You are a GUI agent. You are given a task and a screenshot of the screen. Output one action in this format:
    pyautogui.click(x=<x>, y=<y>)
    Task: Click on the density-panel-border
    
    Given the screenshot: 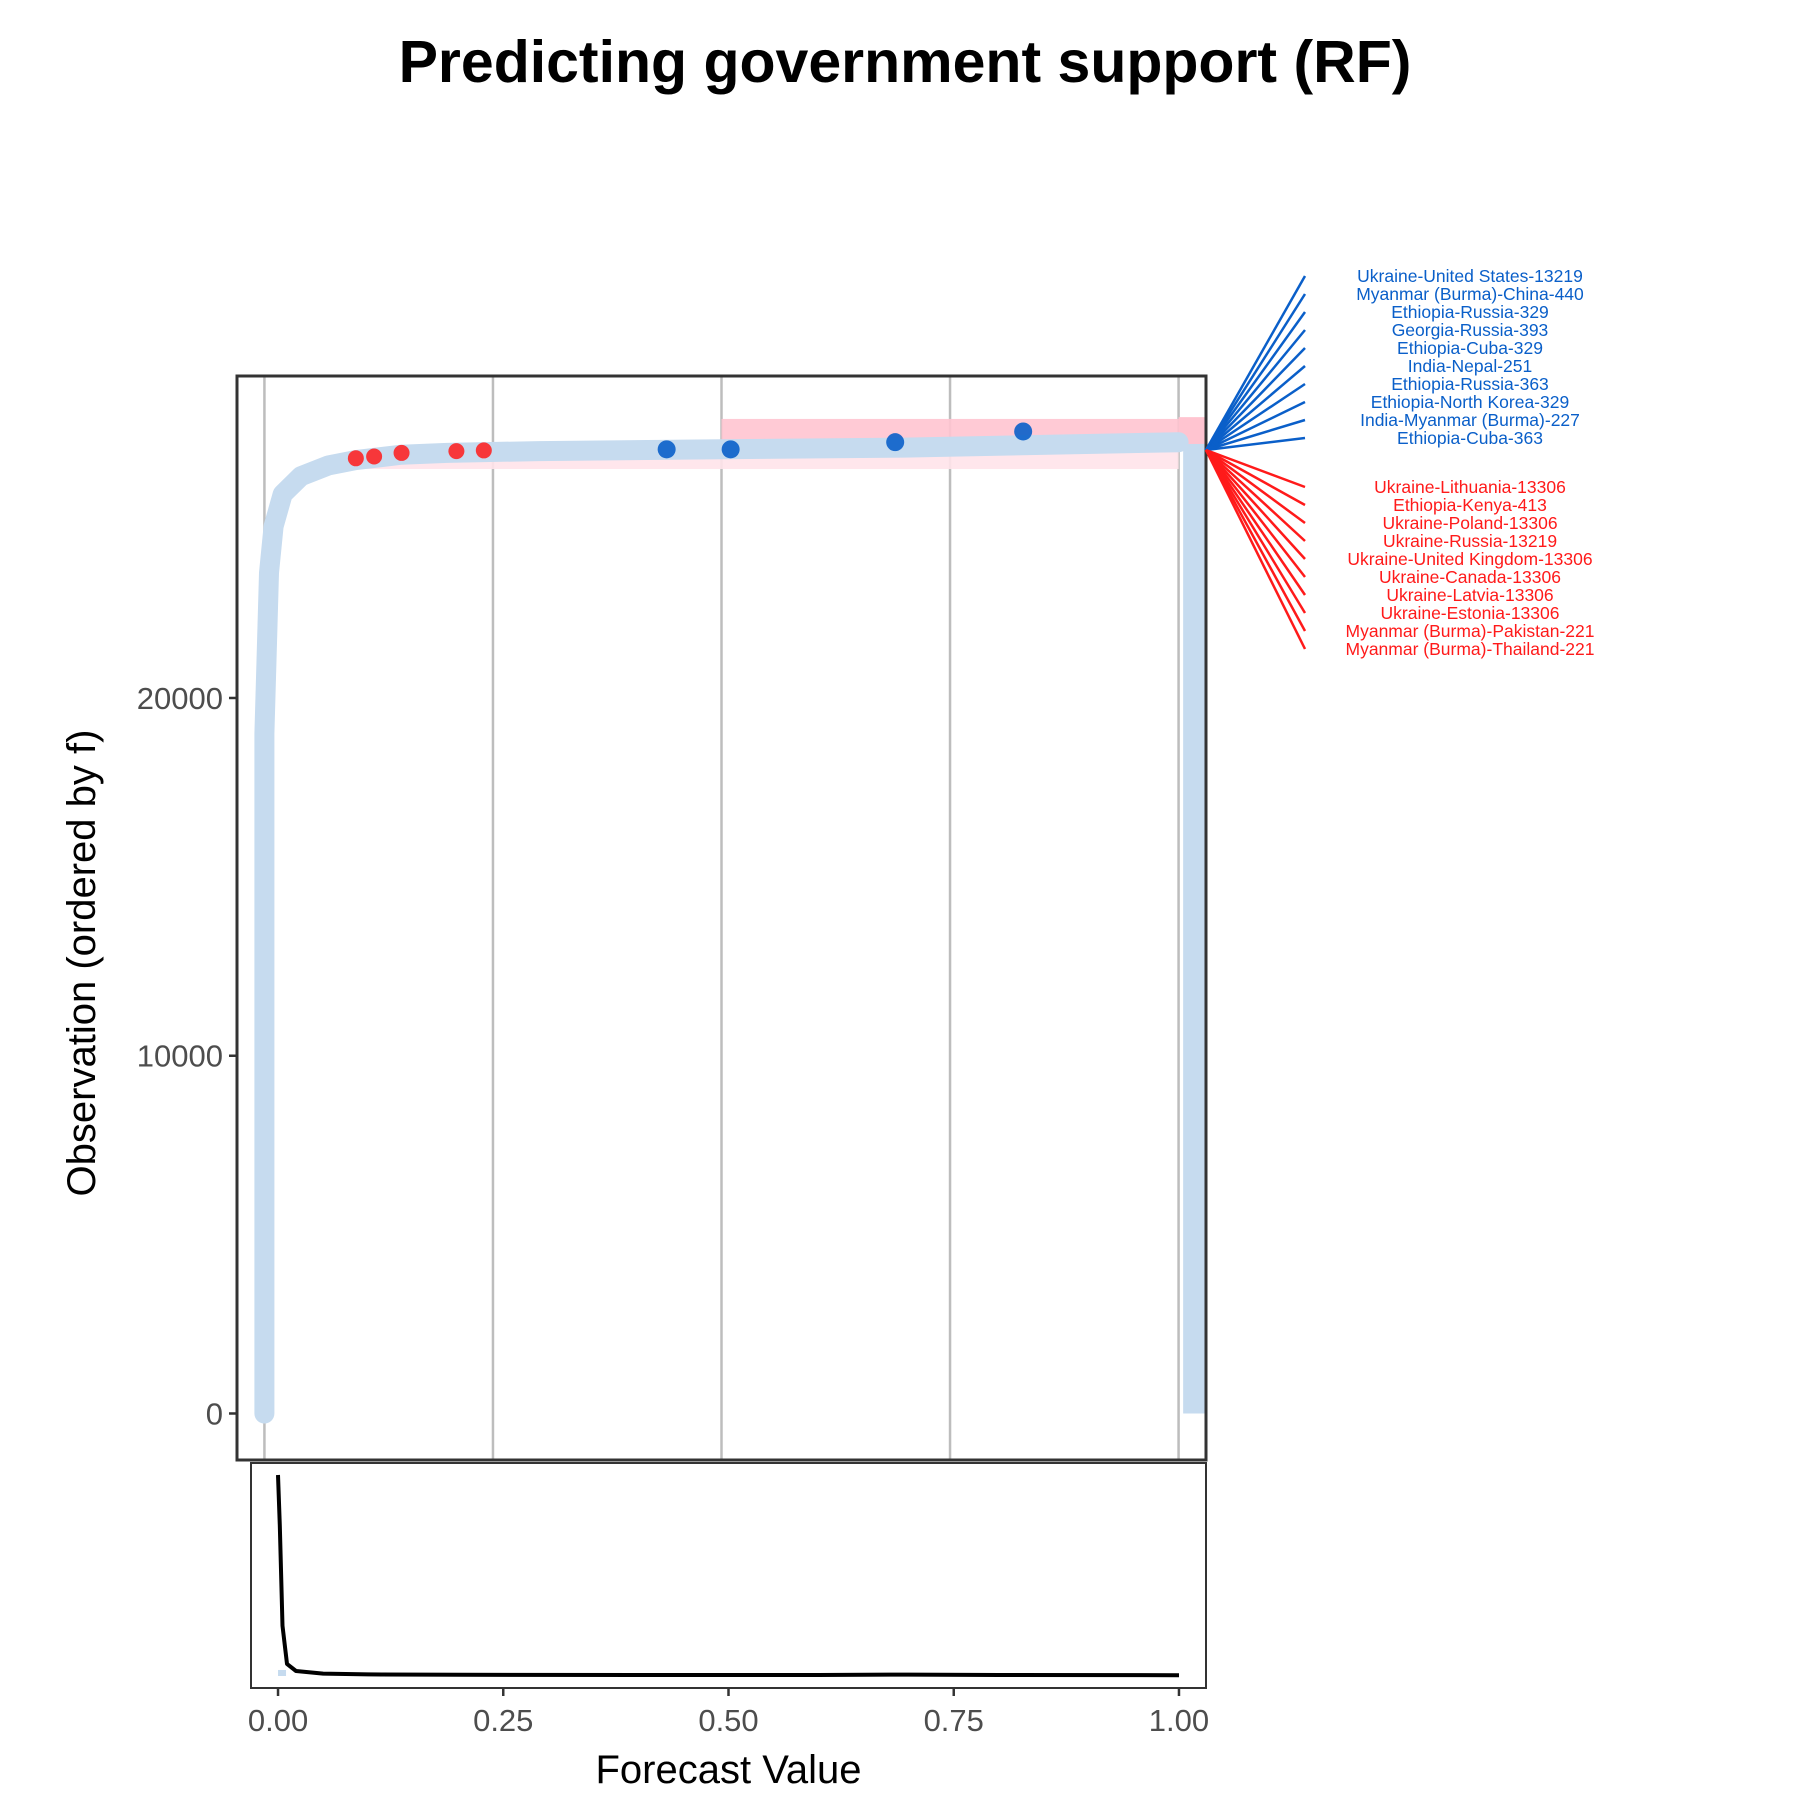 What is the action you would take?
    pyautogui.click(x=728, y=1575)
    